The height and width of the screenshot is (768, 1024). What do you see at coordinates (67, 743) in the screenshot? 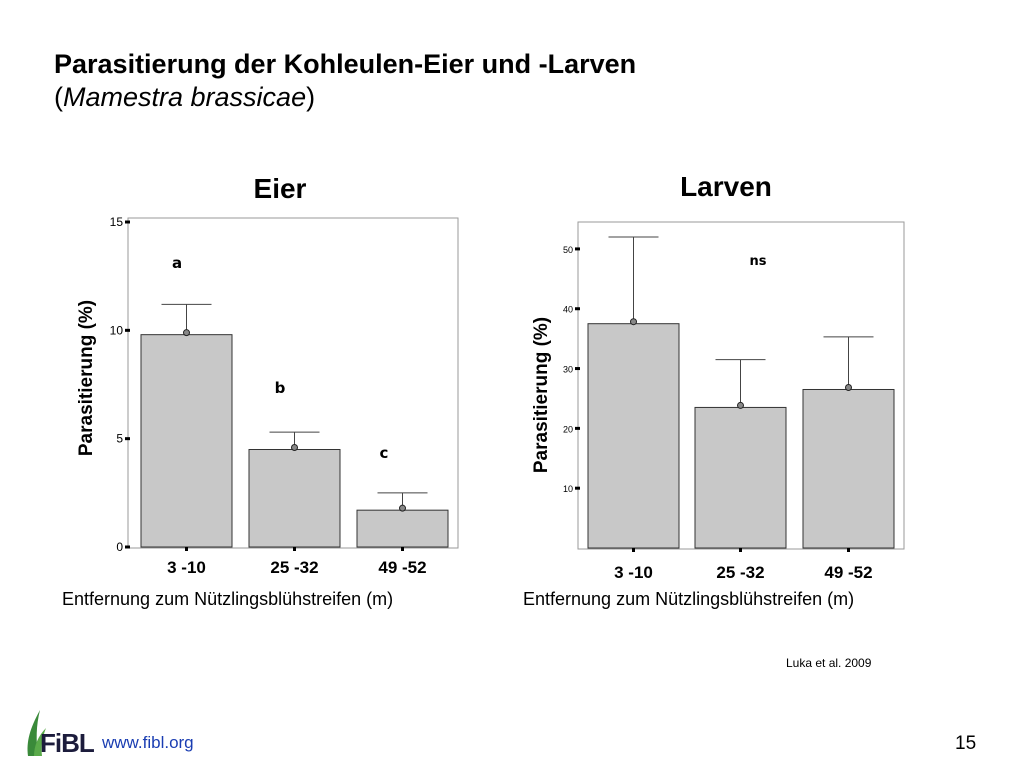
I see `logo-text: FiBL` at bounding box center [67, 743].